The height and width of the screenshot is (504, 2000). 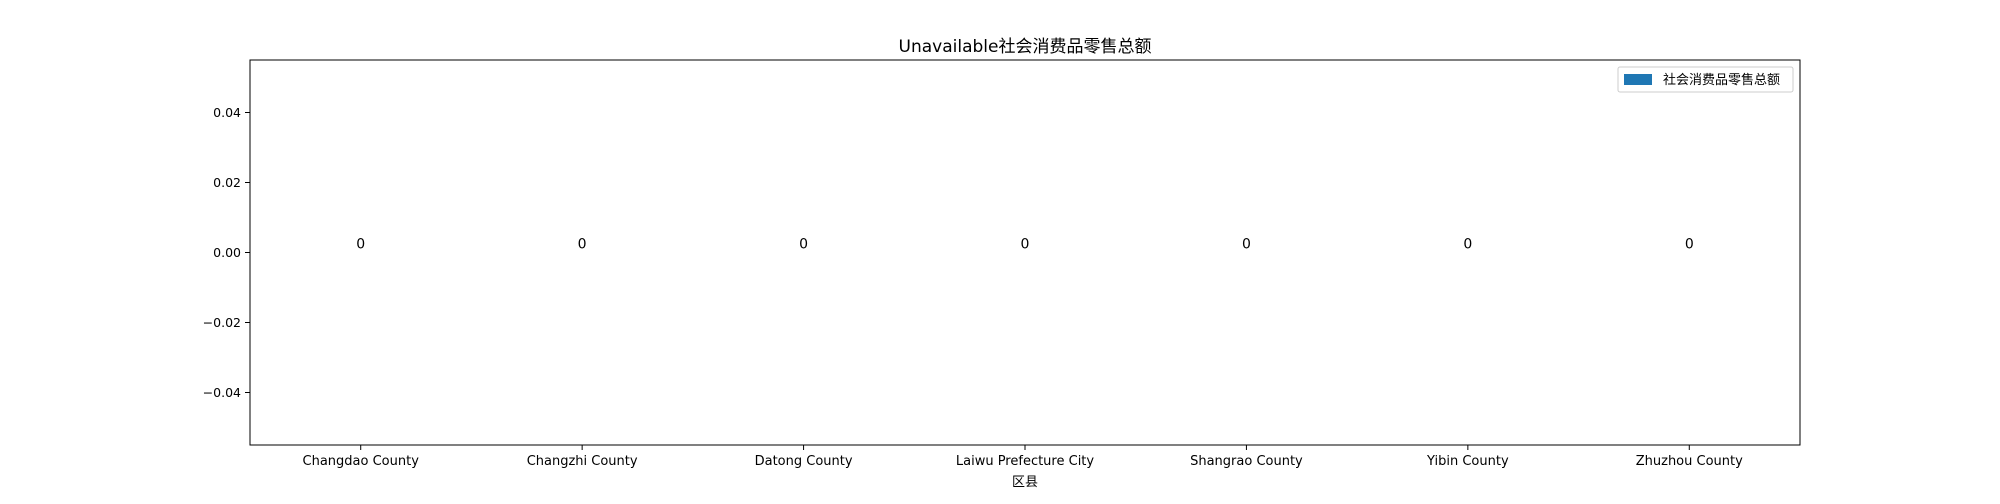 I want to click on y-tick-label: −0.02, so click(x=222, y=322).